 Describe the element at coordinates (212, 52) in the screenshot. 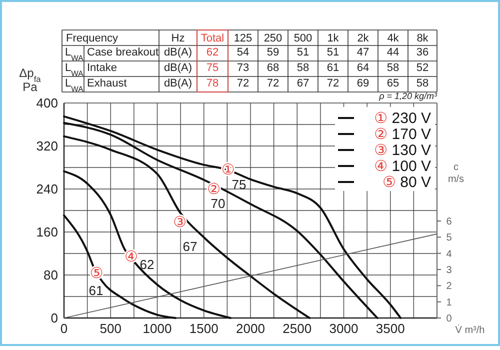

I see `data-label: 62` at that location.